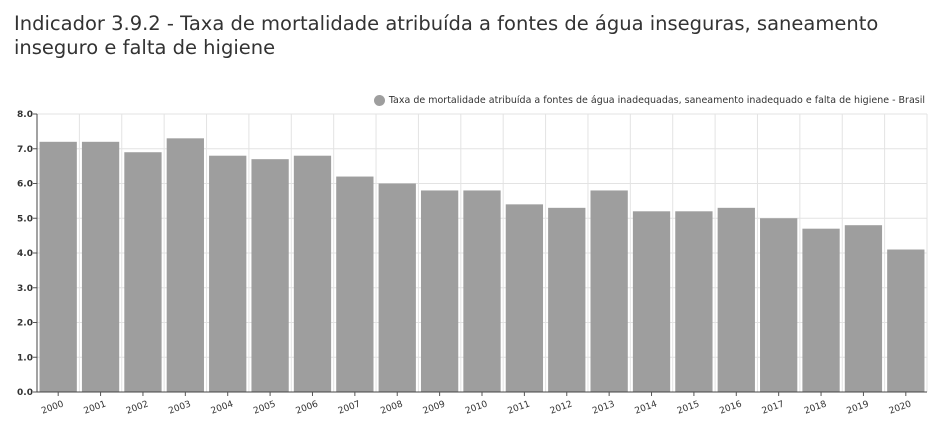 This screenshot has height=423, width=945. What do you see at coordinates (858, 407) in the screenshot?
I see `x-tick-label: 2019` at bounding box center [858, 407].